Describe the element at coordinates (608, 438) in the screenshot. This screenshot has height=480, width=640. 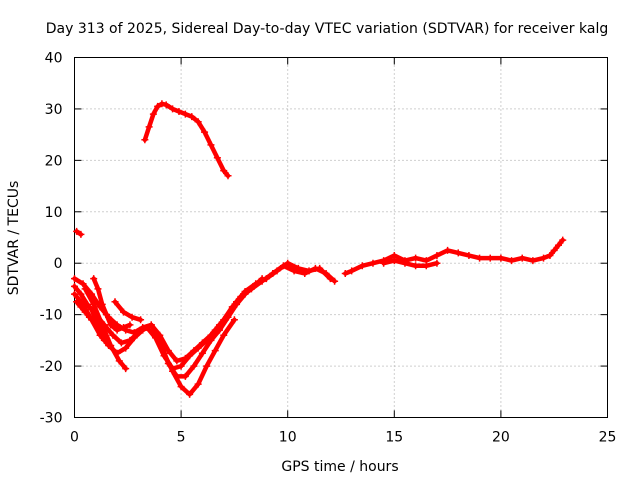
I see `x-tick-label: 25` at that location.